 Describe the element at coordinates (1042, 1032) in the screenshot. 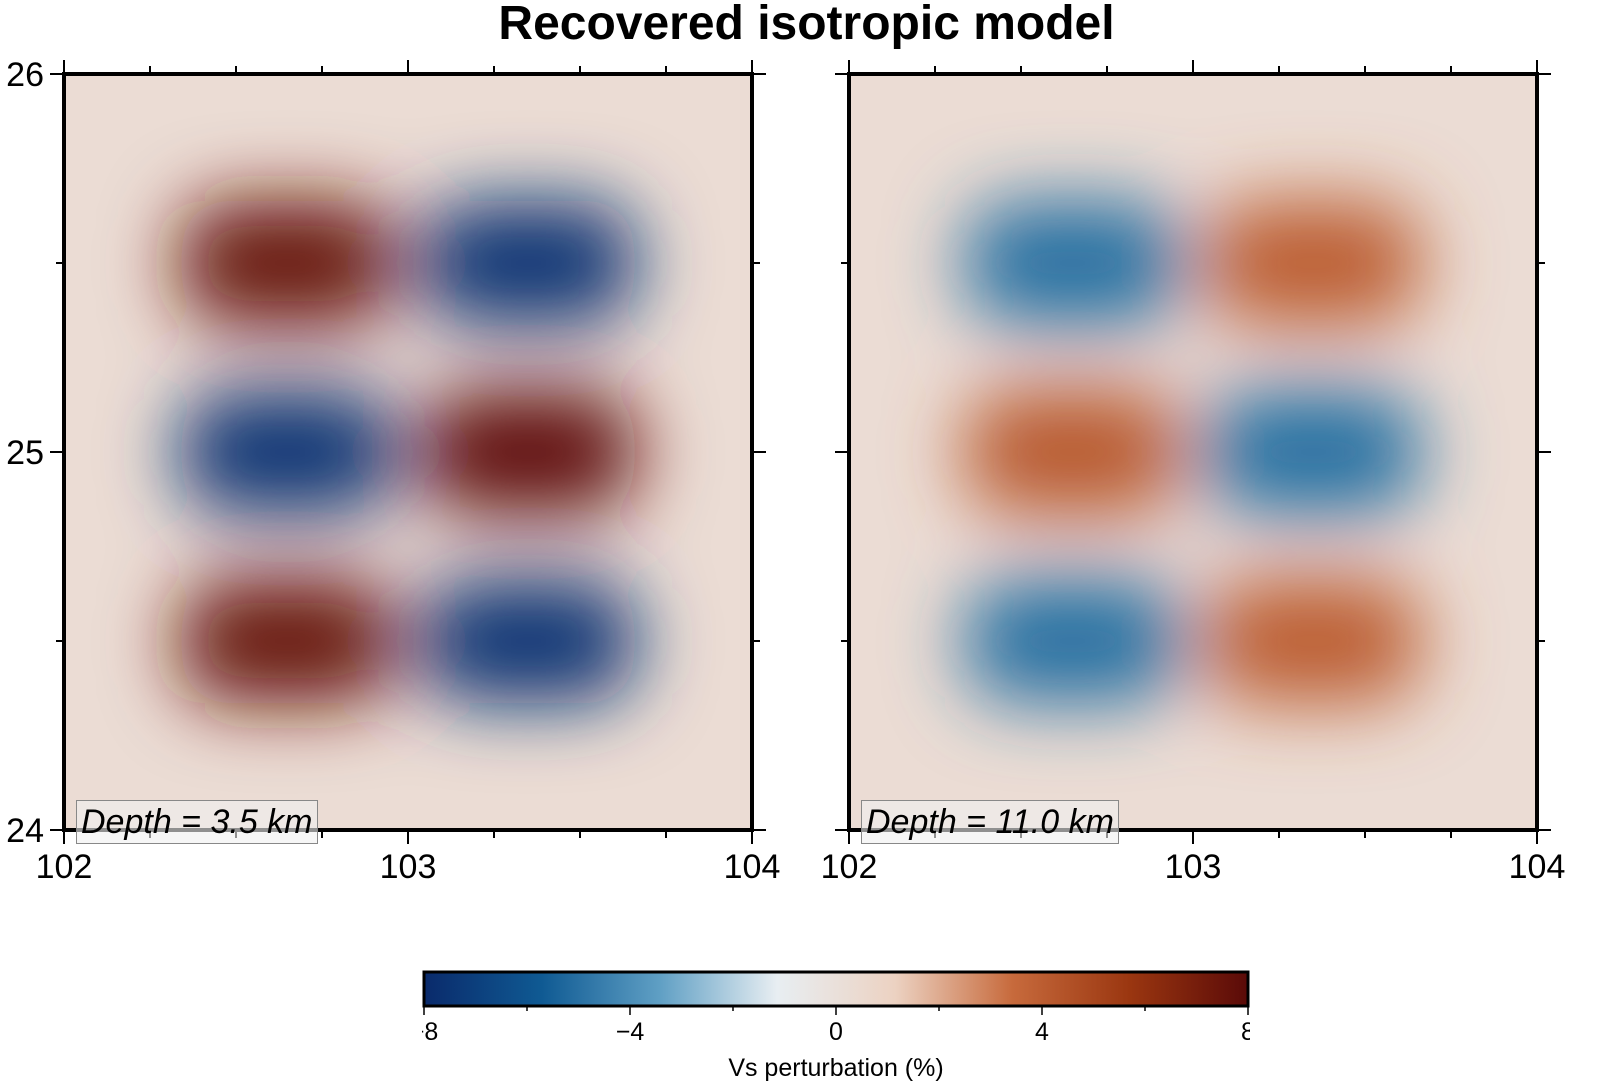

I see `colorbar-tick-label: 4` at that location.